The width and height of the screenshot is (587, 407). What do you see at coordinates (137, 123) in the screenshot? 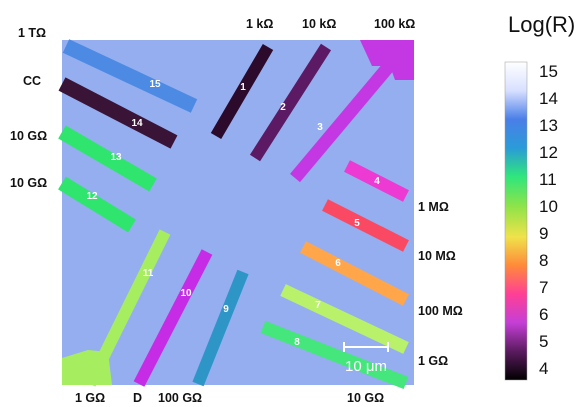
I see `electrode-number-14: 14` at bounding box center [137, 123].